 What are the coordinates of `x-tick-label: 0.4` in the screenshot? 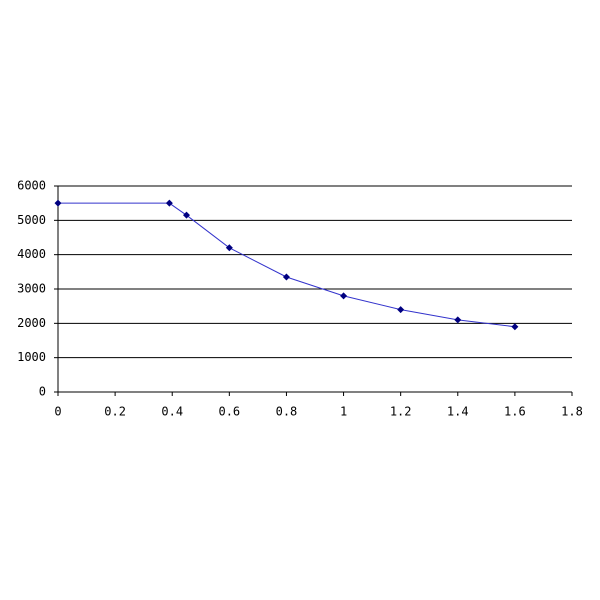 It's located at (172, 412).